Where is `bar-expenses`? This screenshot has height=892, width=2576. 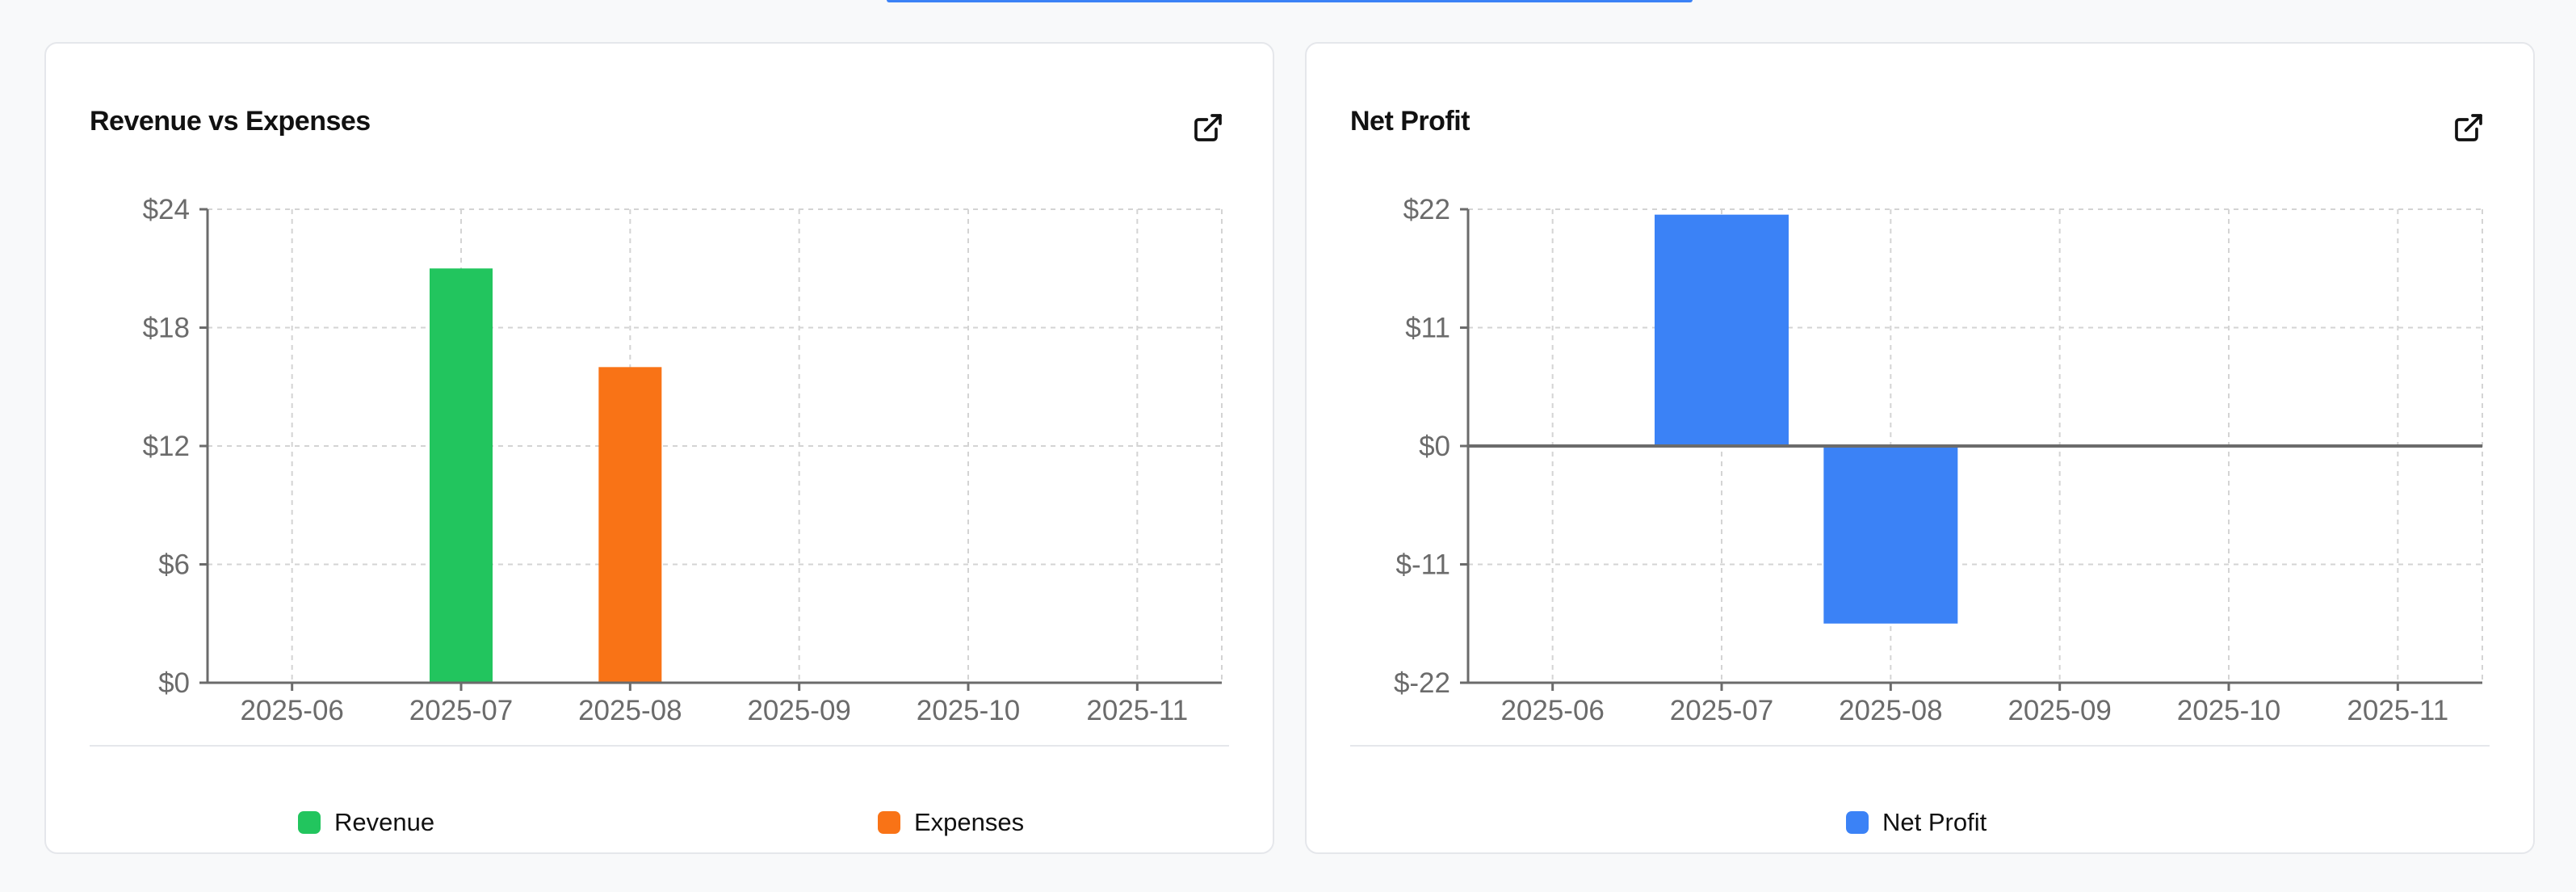 bar-expenses is located at coordinates (630, 525).